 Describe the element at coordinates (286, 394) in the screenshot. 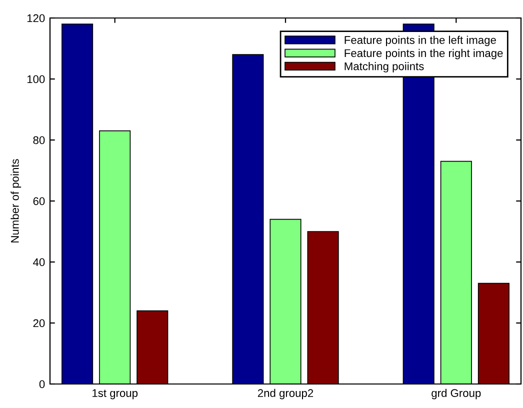

I see `x-tick-label: 2nd group2` at that location.